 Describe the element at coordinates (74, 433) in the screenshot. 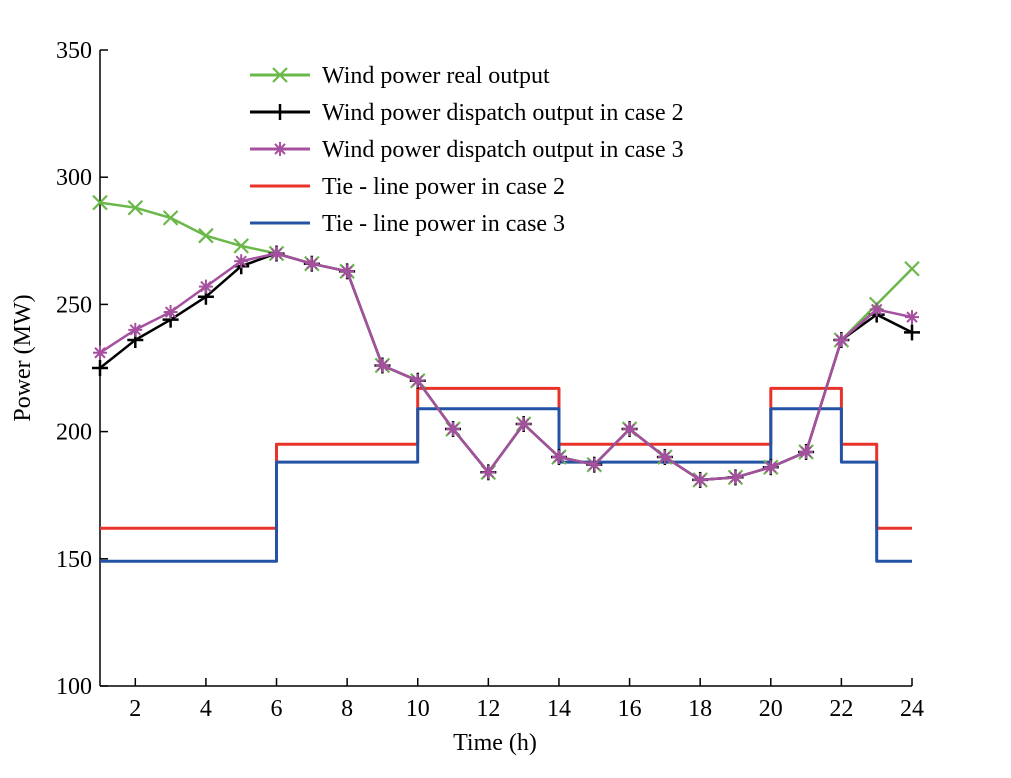

I see `y-tick-label: 200` at that location.